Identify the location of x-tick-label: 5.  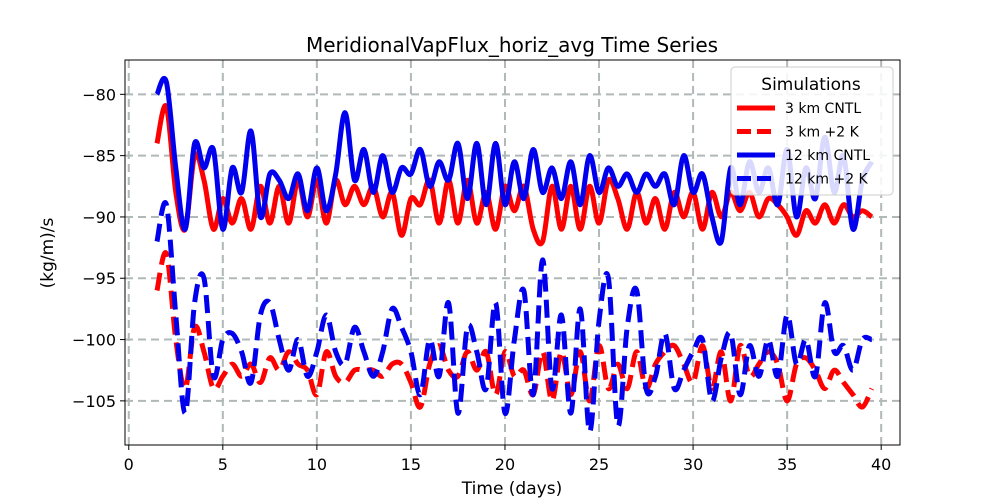
(223, 464).